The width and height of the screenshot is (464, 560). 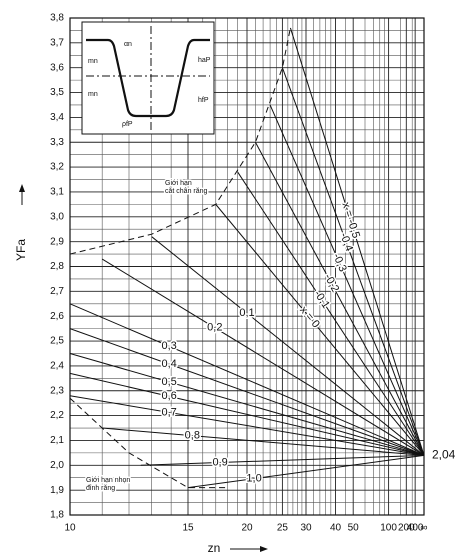 I want to click on y-tick-label: 3,5, so click(x=57, y=92).